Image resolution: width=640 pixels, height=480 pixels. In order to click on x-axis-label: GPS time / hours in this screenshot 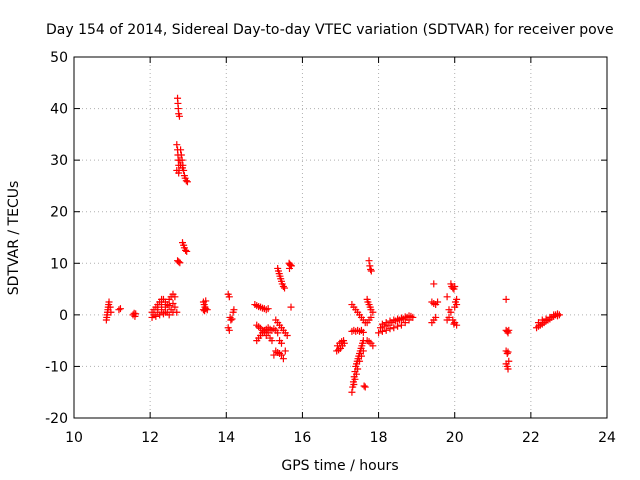, I will do `click(339, 466)`.